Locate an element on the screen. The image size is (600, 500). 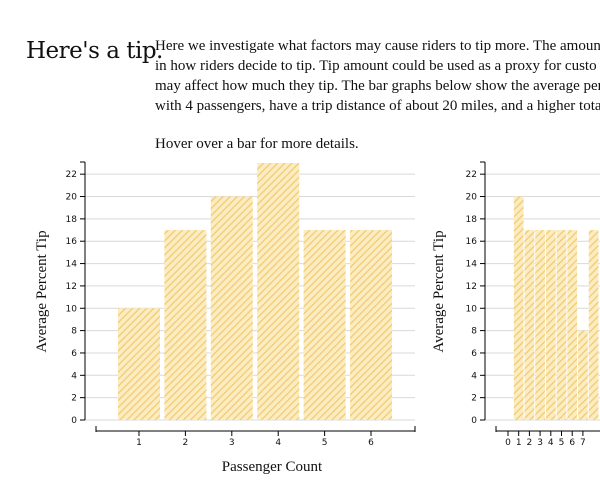
x-axis-title: Passenger Count is located at coordinates (272, 467).